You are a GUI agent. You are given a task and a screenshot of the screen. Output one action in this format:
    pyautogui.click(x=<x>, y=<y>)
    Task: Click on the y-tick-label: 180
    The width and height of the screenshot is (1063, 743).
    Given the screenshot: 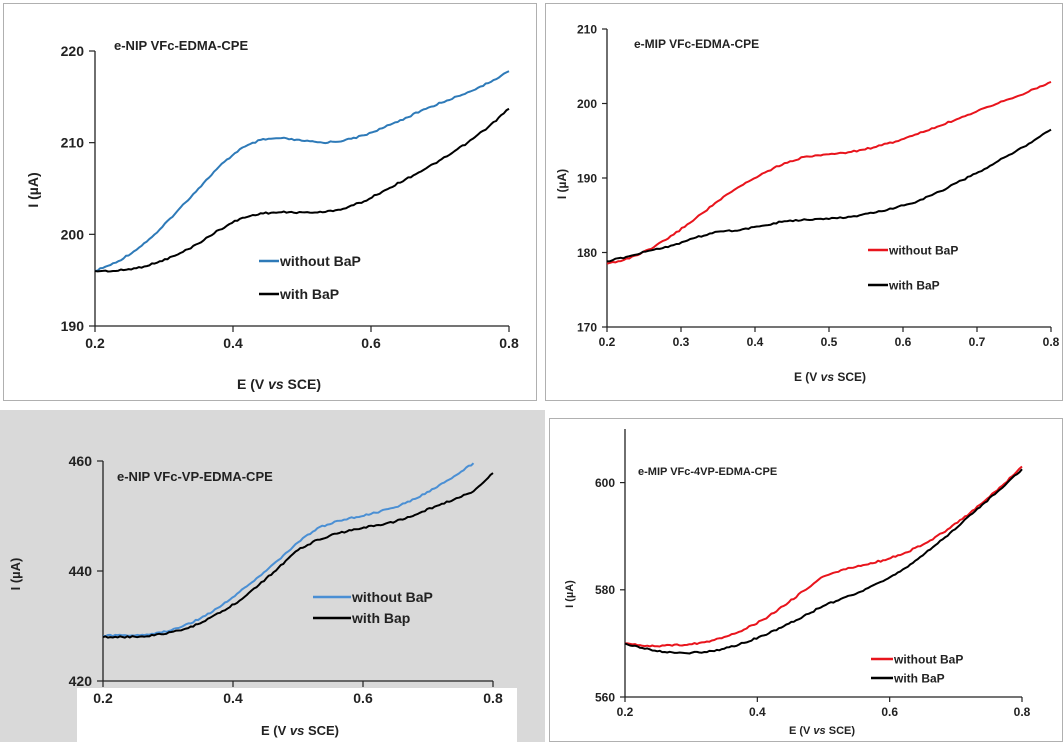 What is the action you would take?
    pyautogui.click(x=587, y=253)
    